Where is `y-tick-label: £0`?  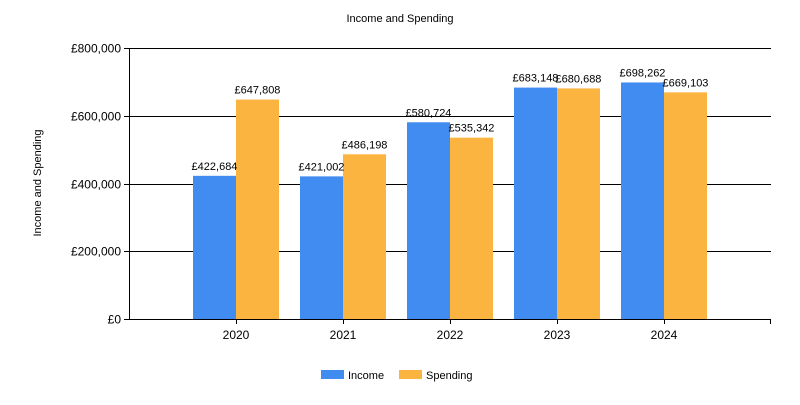
y-tick-label: £0 is located at coordinates (115, 320).